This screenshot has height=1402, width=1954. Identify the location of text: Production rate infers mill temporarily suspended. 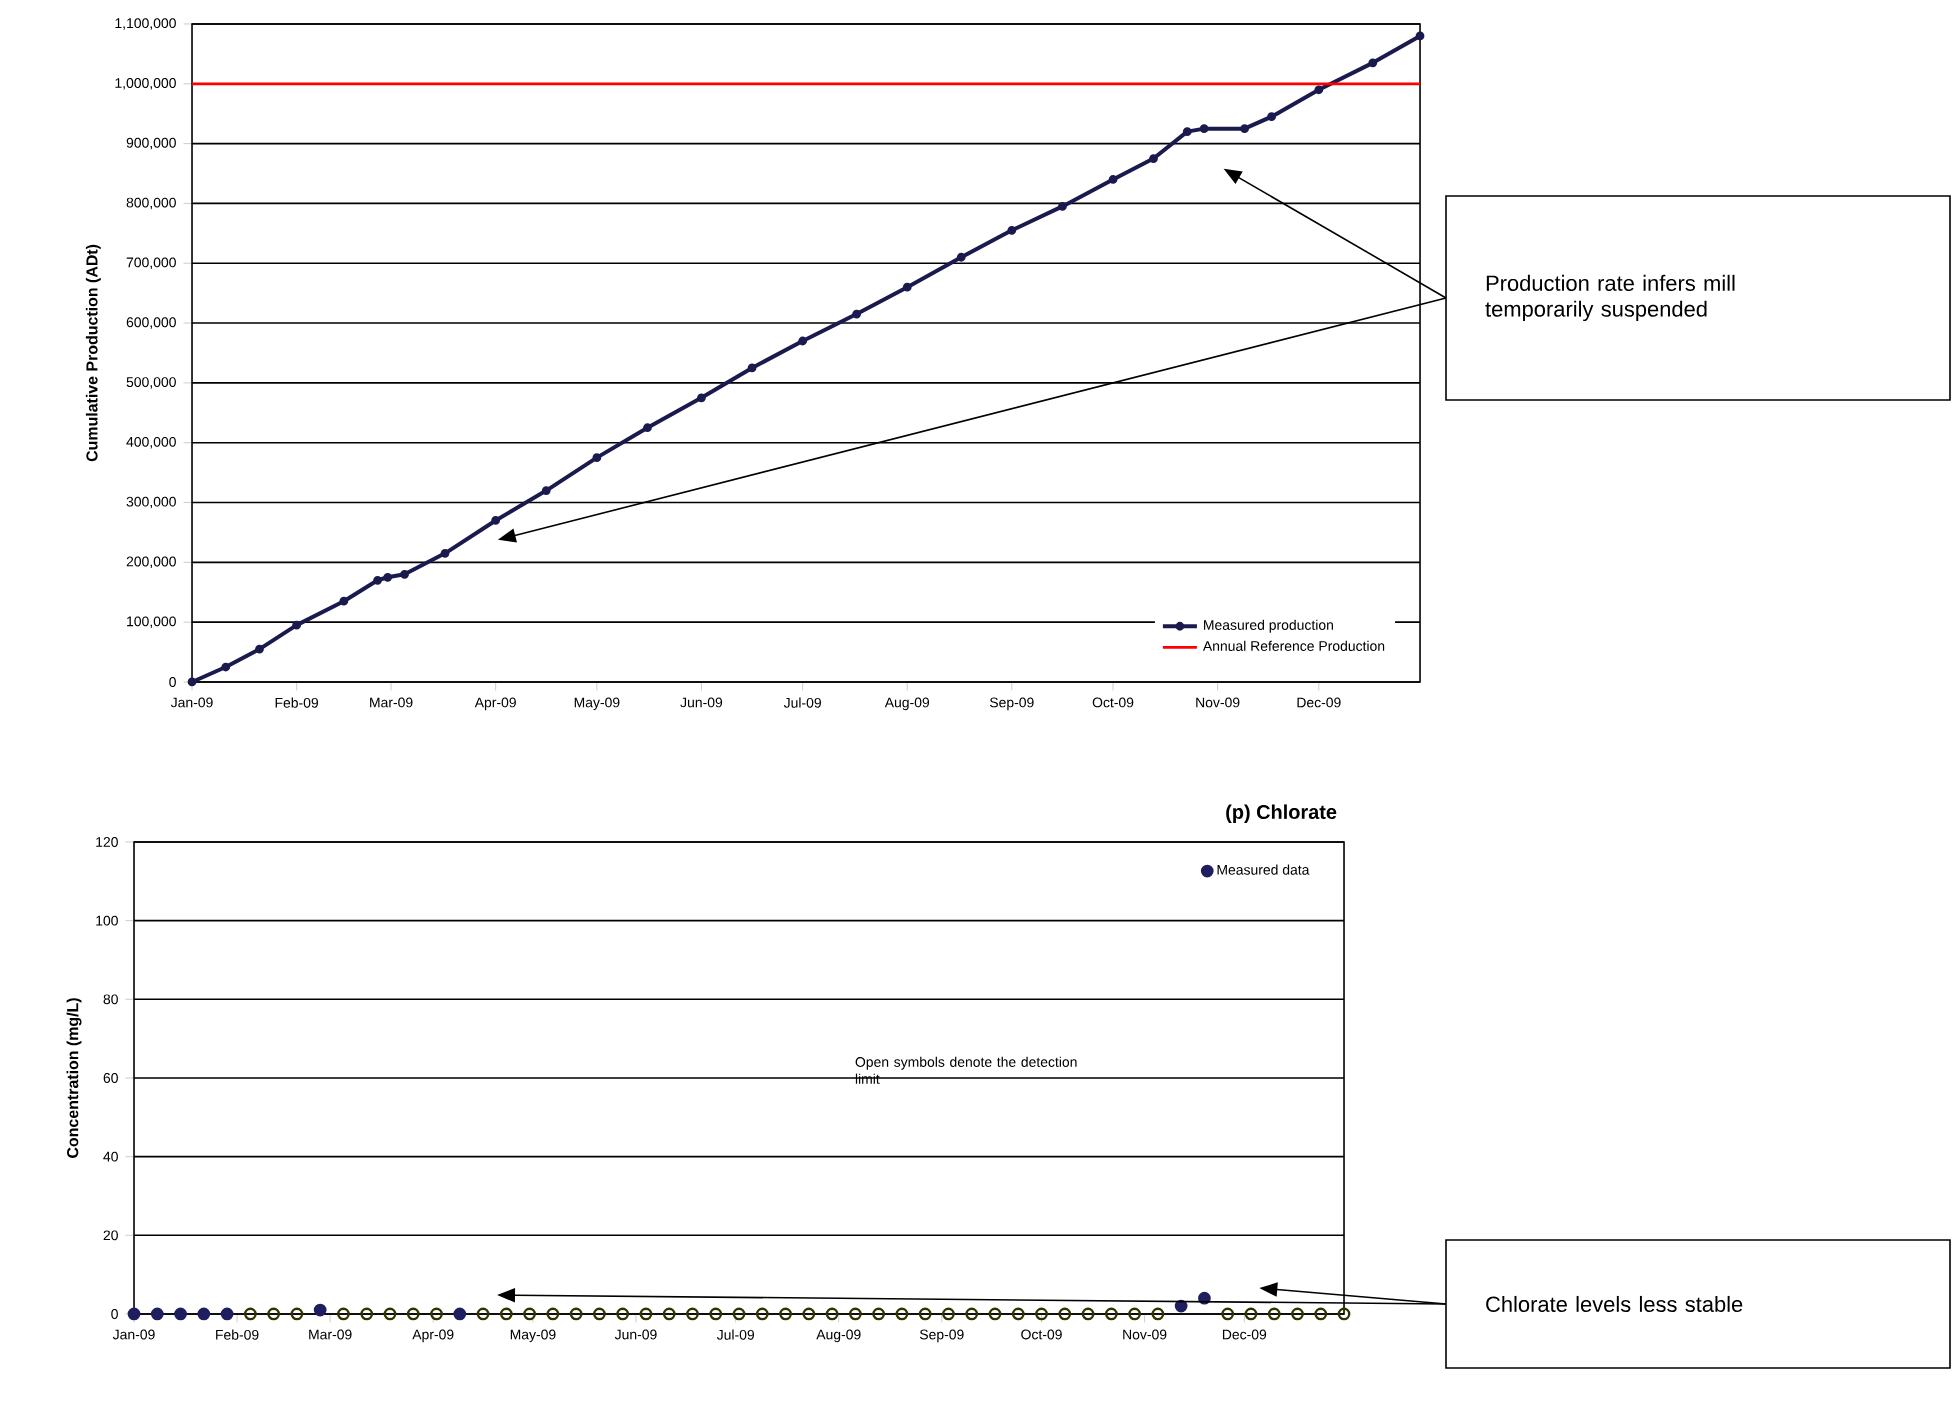
(1610, 298).